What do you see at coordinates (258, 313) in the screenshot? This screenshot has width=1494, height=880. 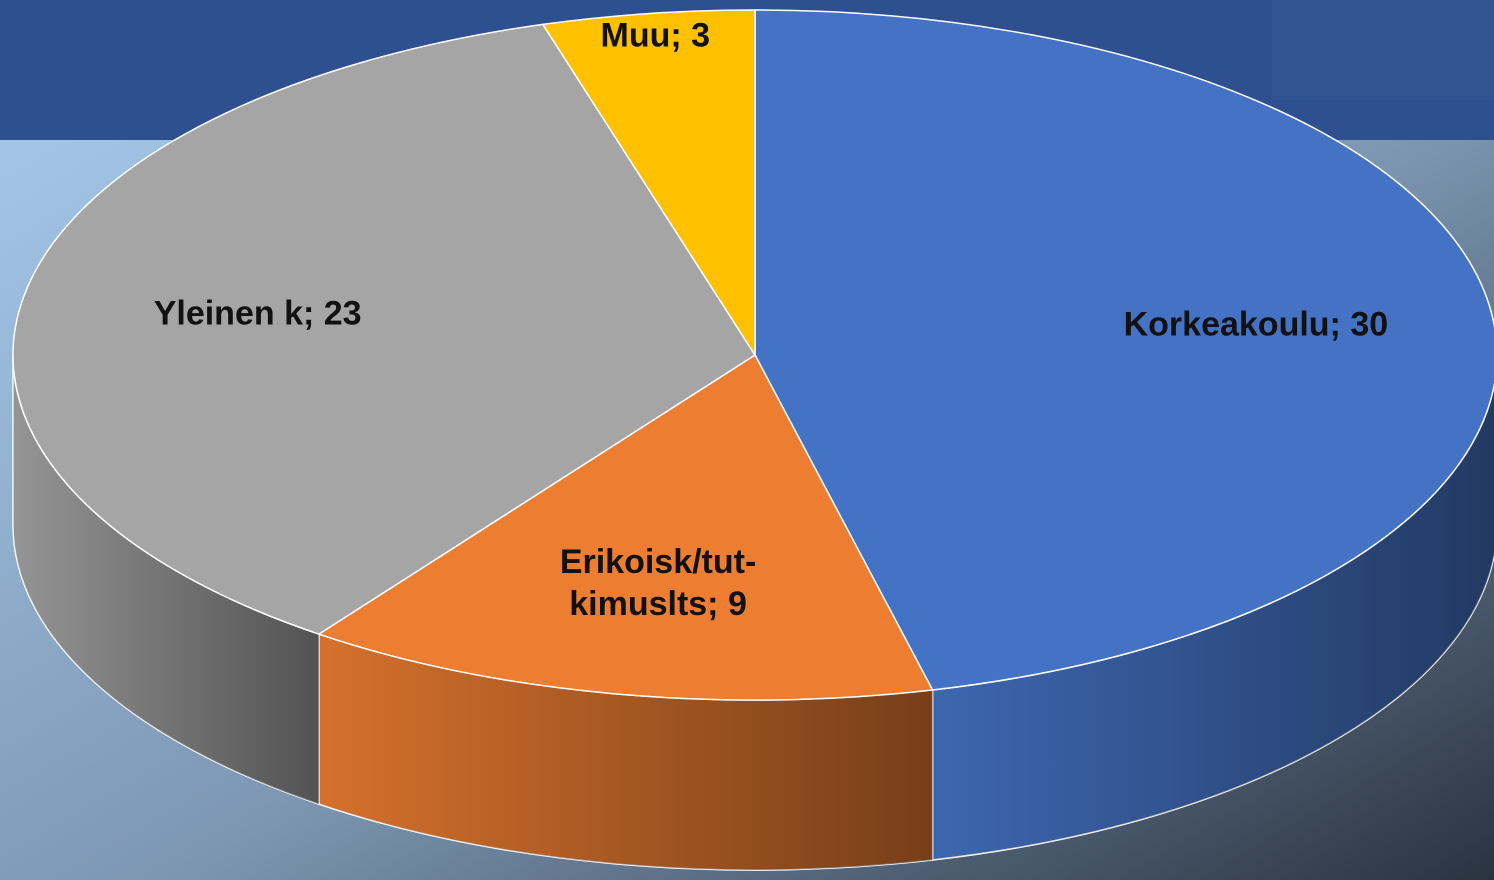 I see `data-label: Yleinen k; 23` at bounding box center [258, 313].